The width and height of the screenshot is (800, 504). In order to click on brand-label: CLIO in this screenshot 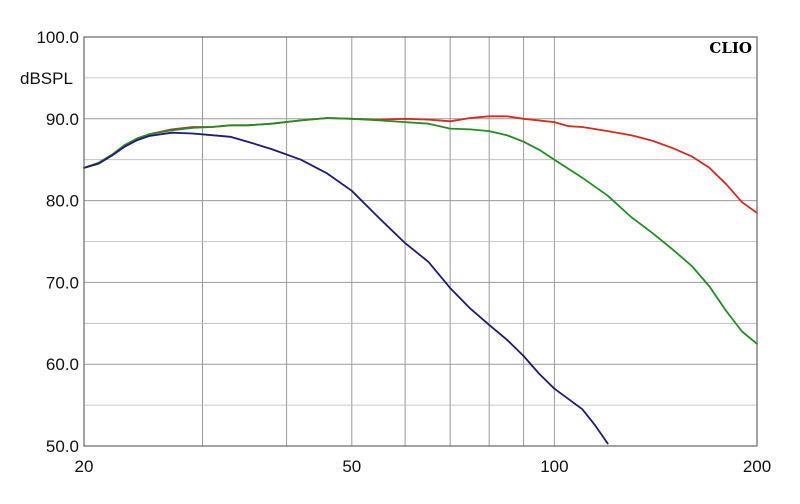, I will do `click(730, 48)`.